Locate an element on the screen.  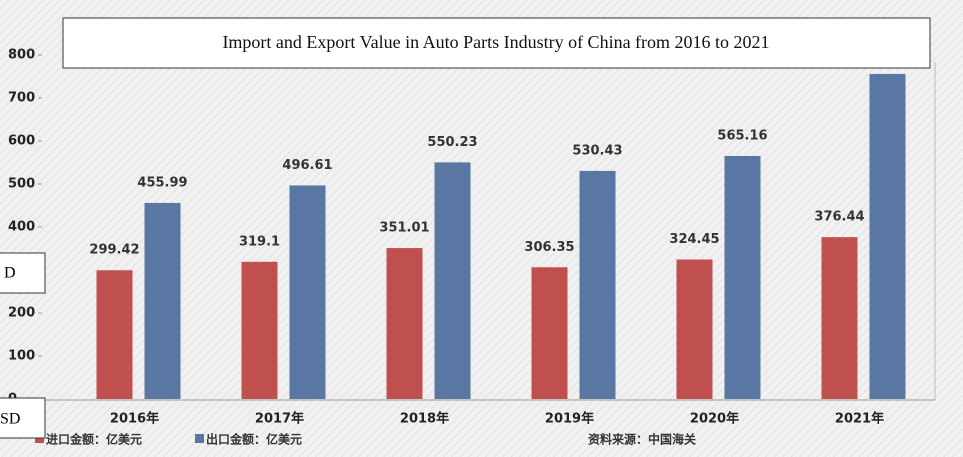
title-box is located at coordinates (496, 43).